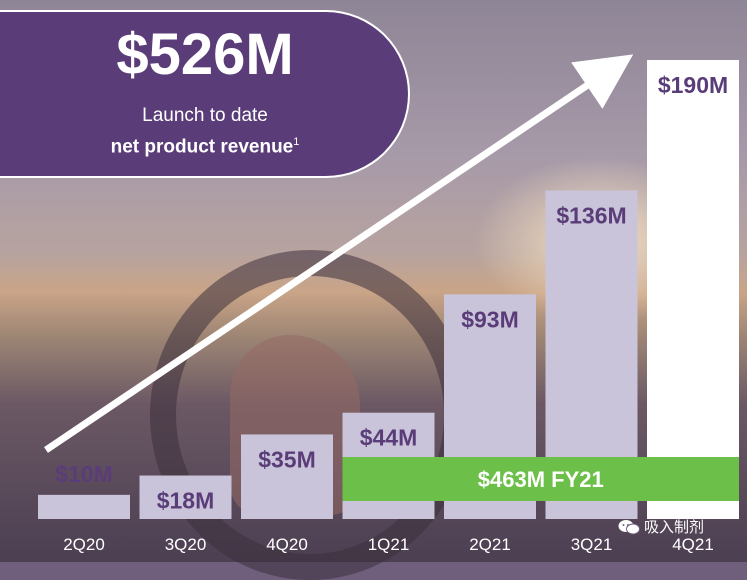 This screenshot has height=580, width=747. Describe the element at coordinates (591, 215) in the screenshot. I see `data-label-3Q21: $136M` at that location.